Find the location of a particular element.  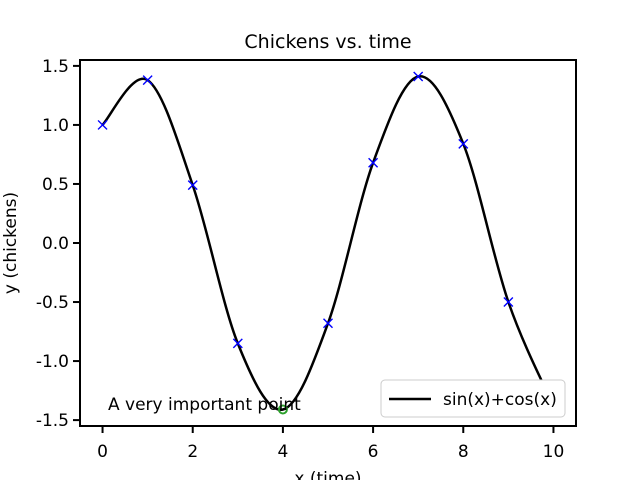

x-axis: 0 2 4 6 8 10 is located at coordinates (330, 444).